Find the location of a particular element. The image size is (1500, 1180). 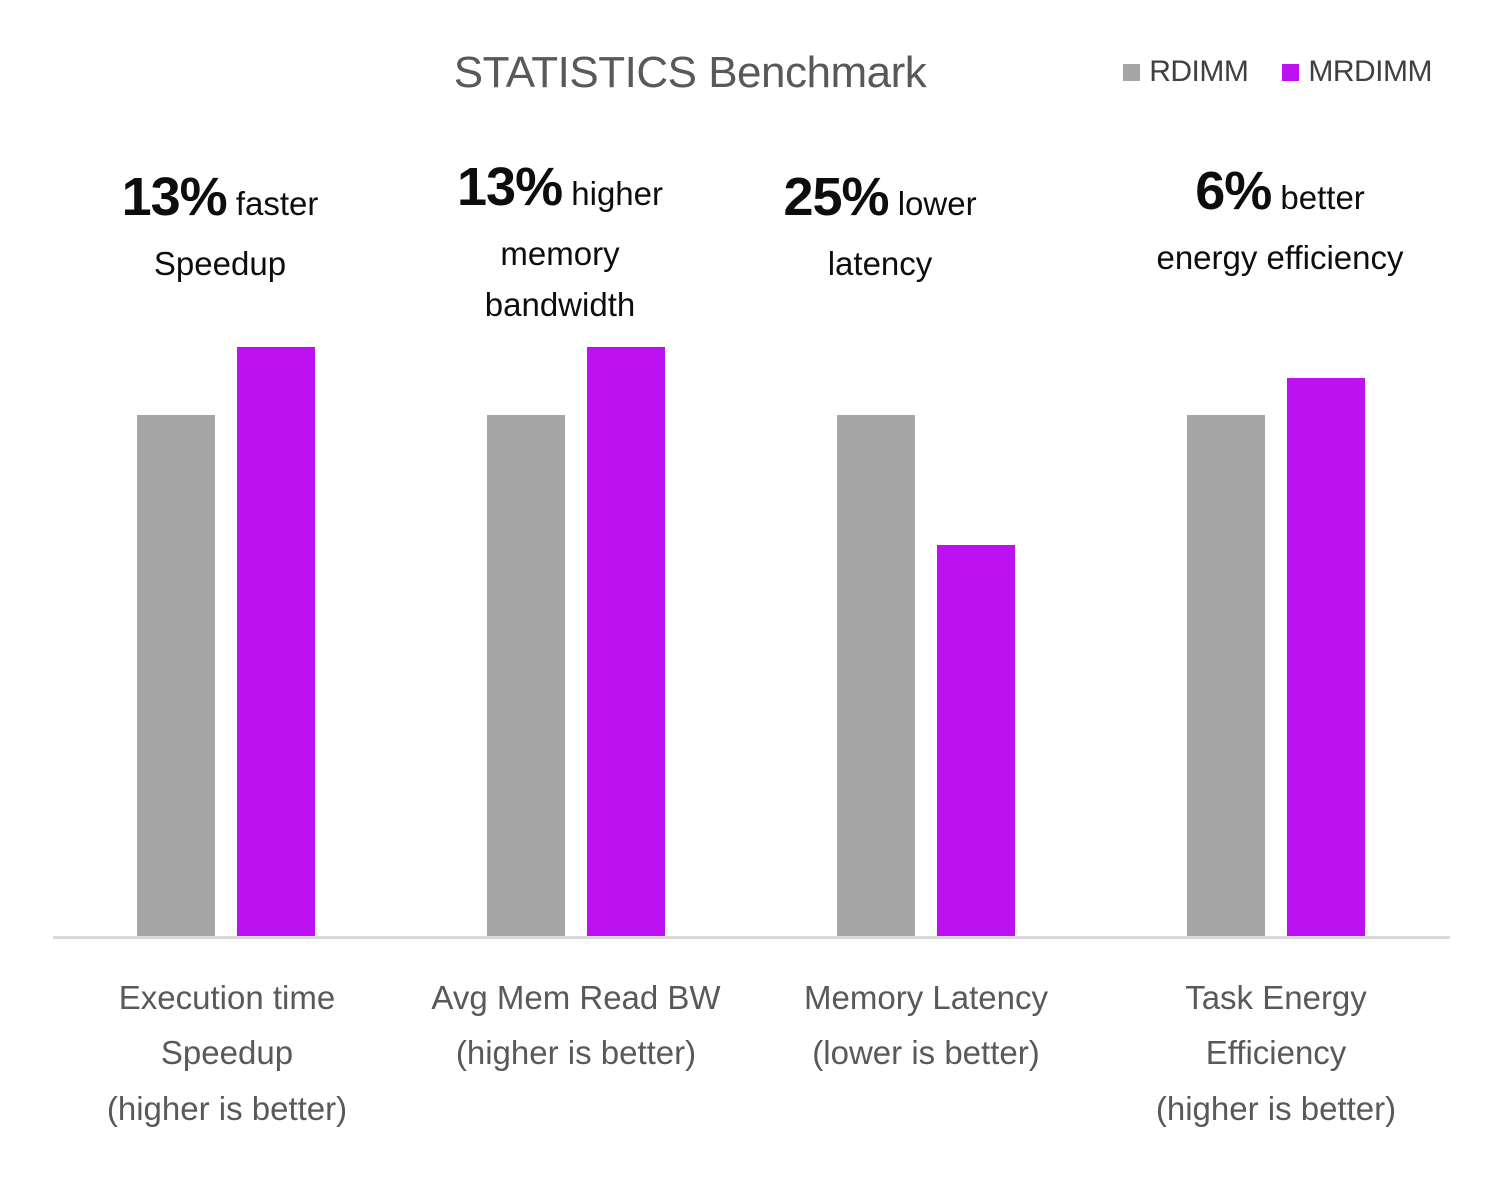

annotation-headline: 6% better is located at coordinates (1280, 191).